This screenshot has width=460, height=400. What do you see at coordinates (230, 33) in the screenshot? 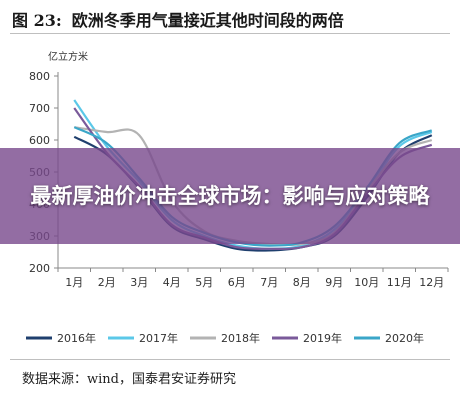
I see `header-rule` at bounding box center [230, 33].